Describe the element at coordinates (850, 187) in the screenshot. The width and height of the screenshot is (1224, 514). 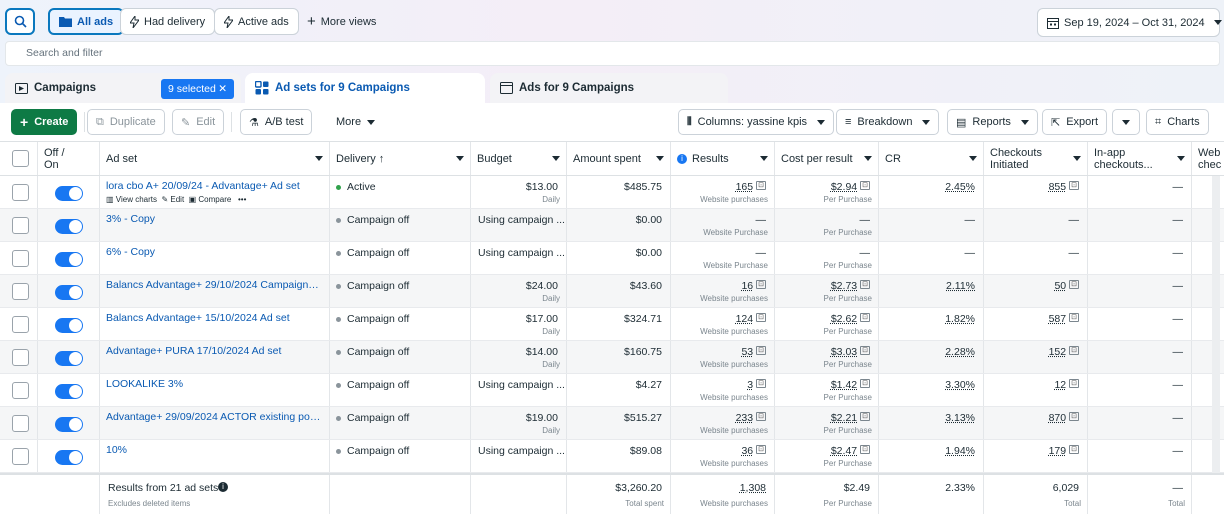
I see `cpr-value: $2.94 ⊡` at that location.